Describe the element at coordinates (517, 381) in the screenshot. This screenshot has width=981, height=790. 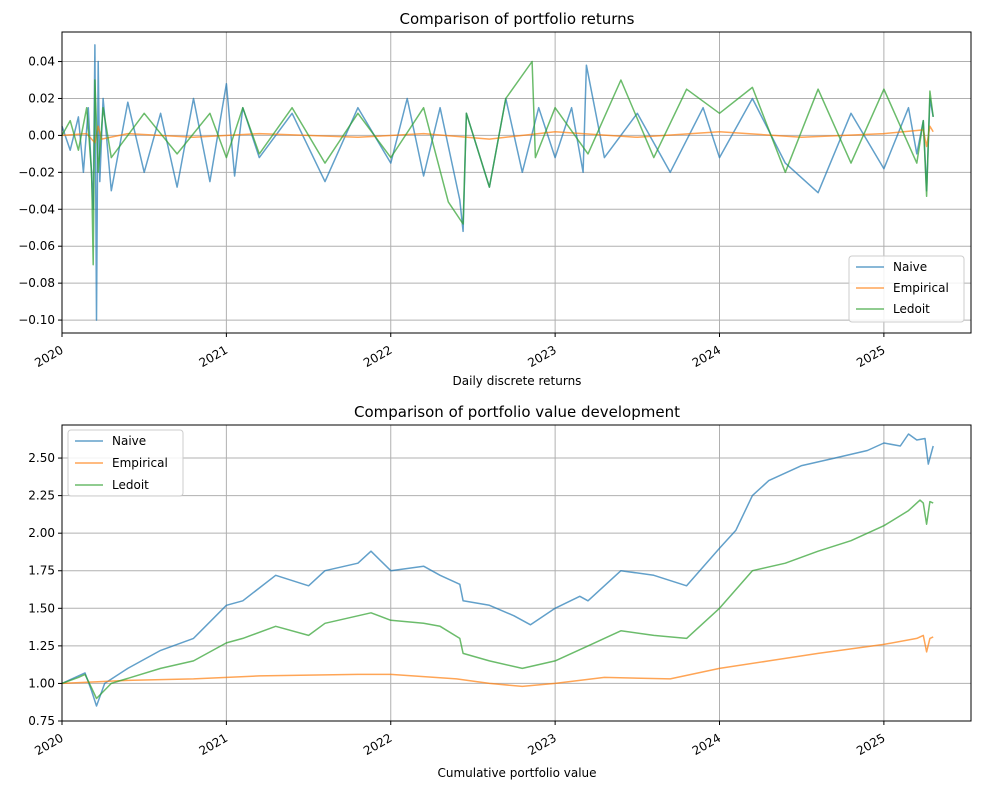
I see `x-axis-label: Daily discrete returns` at that location.